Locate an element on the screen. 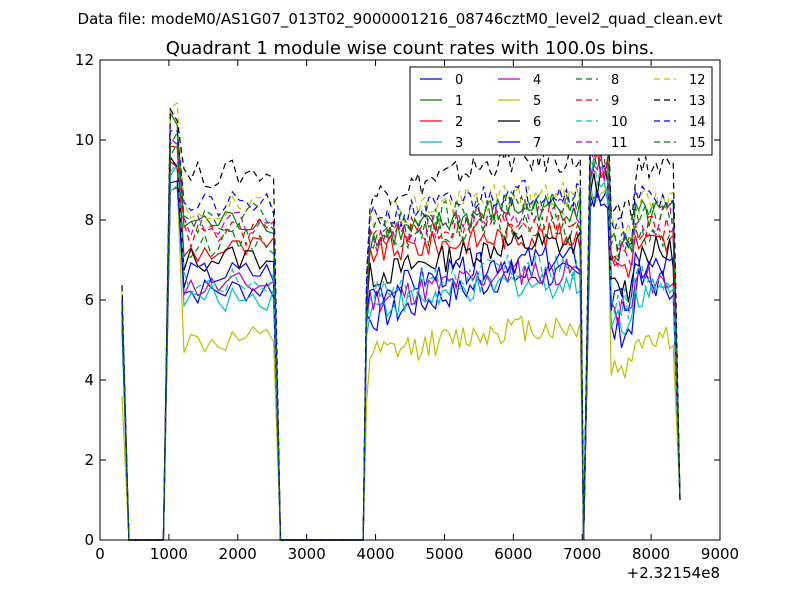 The height and width of the screenshot is (600, 800). x-tick-label: 7000 is located at coordinates (582, 554).